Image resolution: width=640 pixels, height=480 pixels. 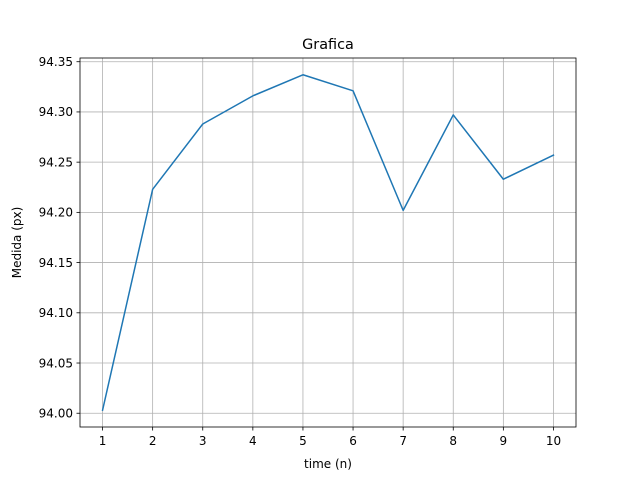 What do you see at coordinates (56, 213) in the screenshot?
I see `y-tick-label: 94.20` at bounding box center [56, 213].